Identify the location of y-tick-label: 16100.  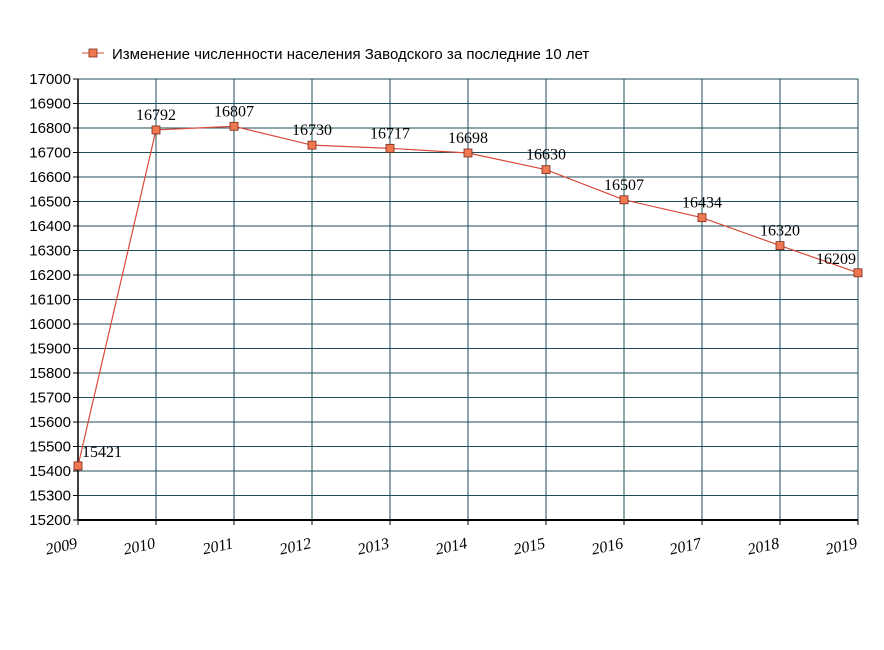
(50, 300).